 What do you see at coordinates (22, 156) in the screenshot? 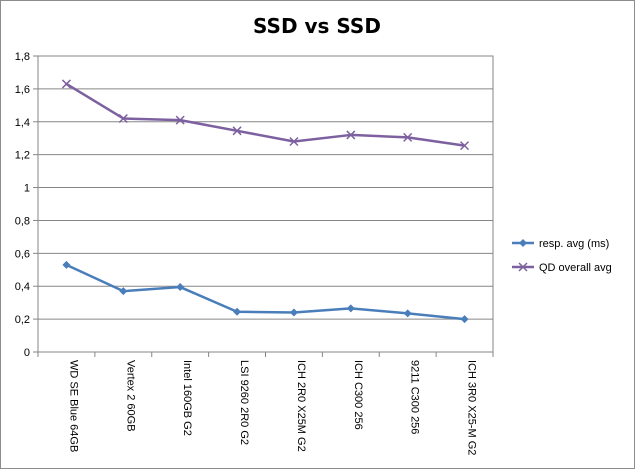
I see `y-tick-label: 1,2` at bounding box center [22, 156].